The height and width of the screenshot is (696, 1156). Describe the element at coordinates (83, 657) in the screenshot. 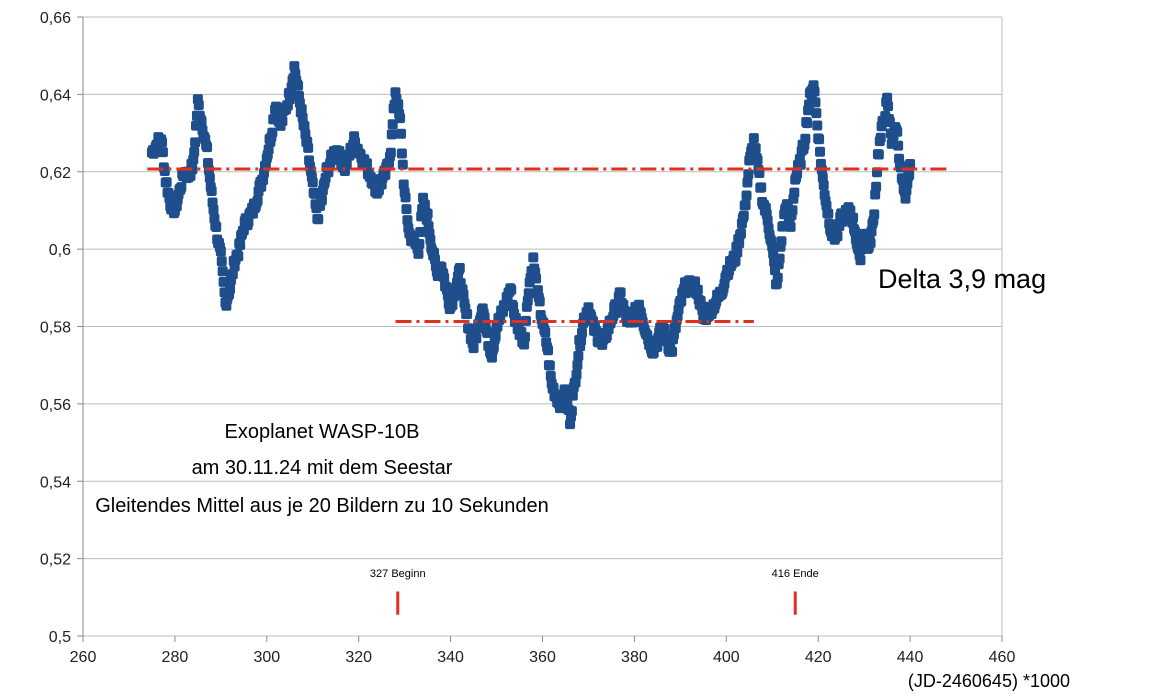

I see `x-tick-label: 260` at that location.